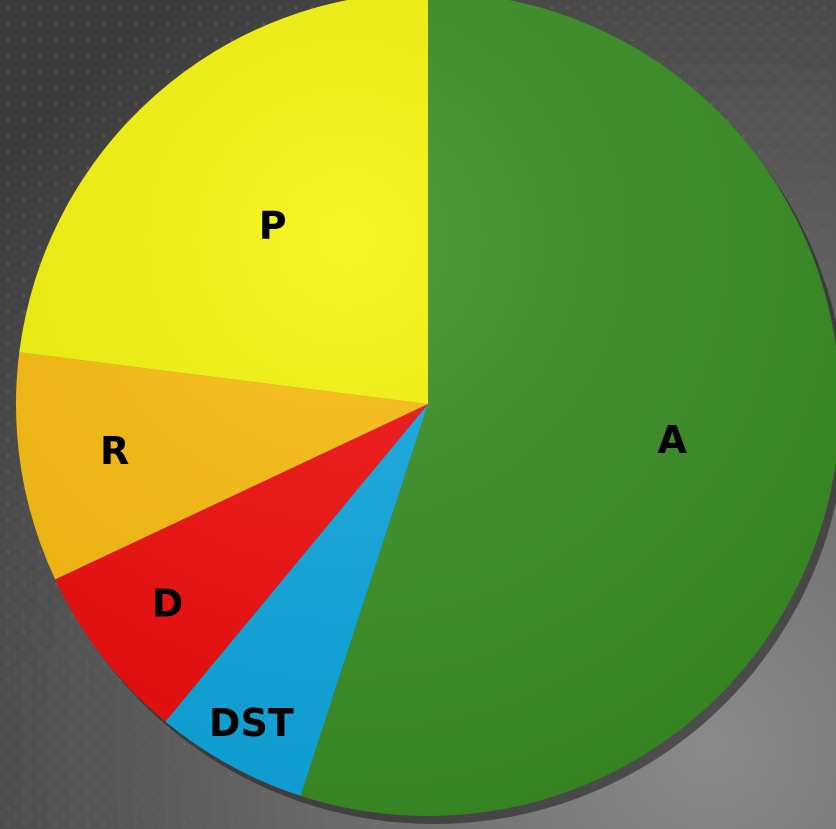 This screenshot has height=829, width=836. Describe the element at coordinates (672, 440) in the screenshot. I see `slice-label: A` at that location.